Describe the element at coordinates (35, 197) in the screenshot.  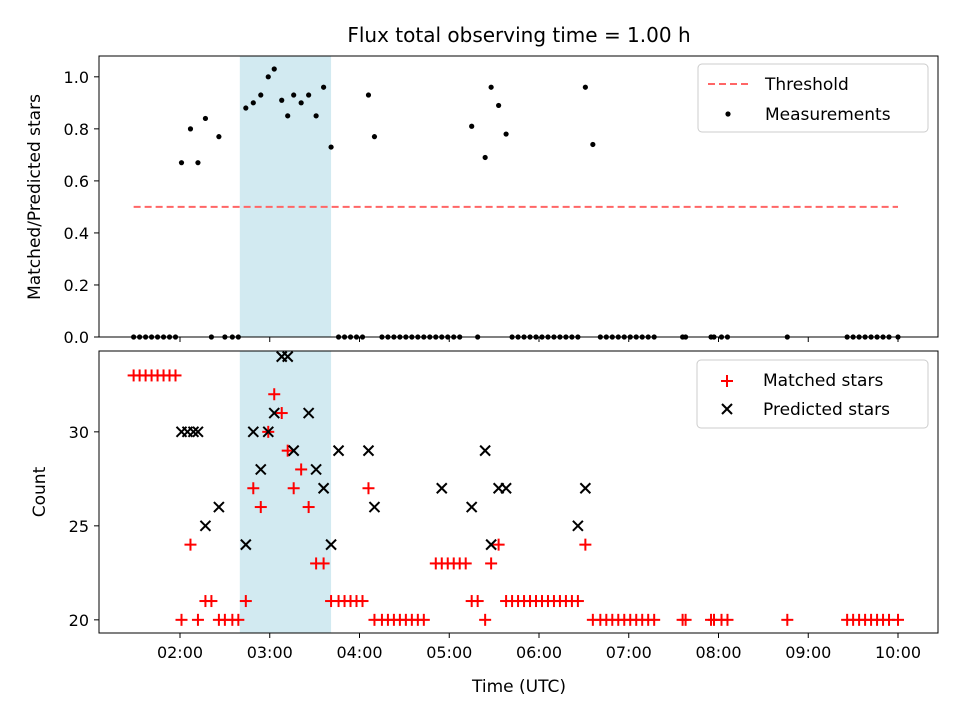
I see `top-y-axis-label: Matched/Predicted stars` at that location.